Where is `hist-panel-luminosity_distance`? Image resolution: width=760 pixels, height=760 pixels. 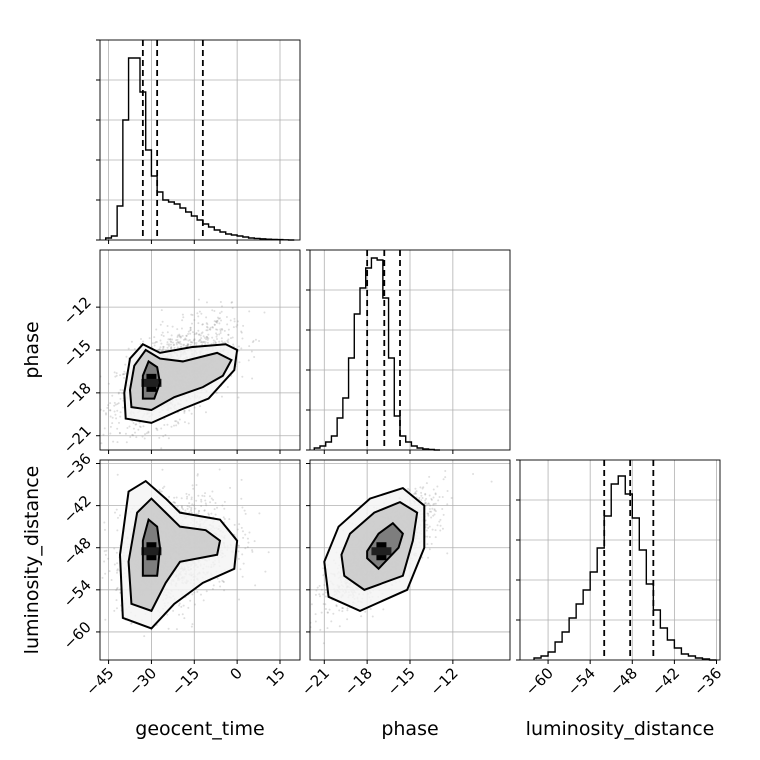
hist-panel-luminosity_distance is located at coordinates (618, 560).